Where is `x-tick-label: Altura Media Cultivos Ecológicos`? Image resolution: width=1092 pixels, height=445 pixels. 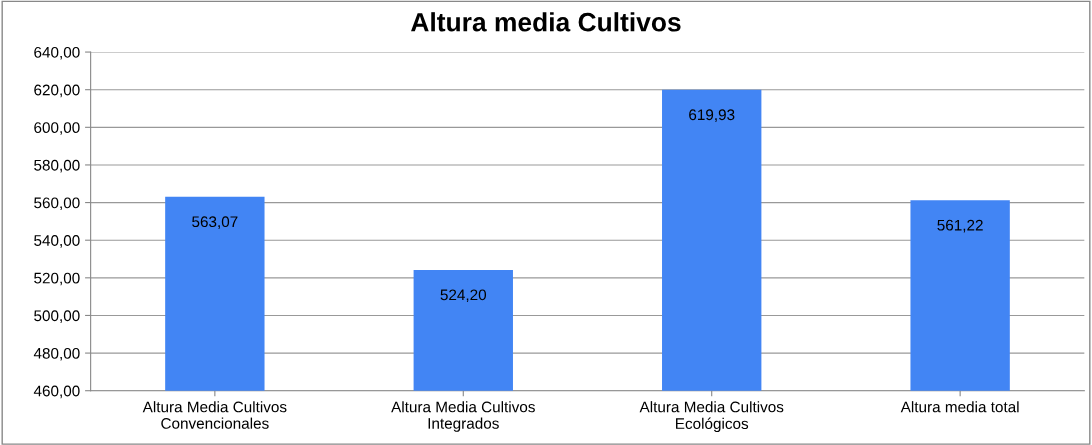
x-tick-label: Altura Media Cultivos Ecológicos is located at coordinates (711, 417).